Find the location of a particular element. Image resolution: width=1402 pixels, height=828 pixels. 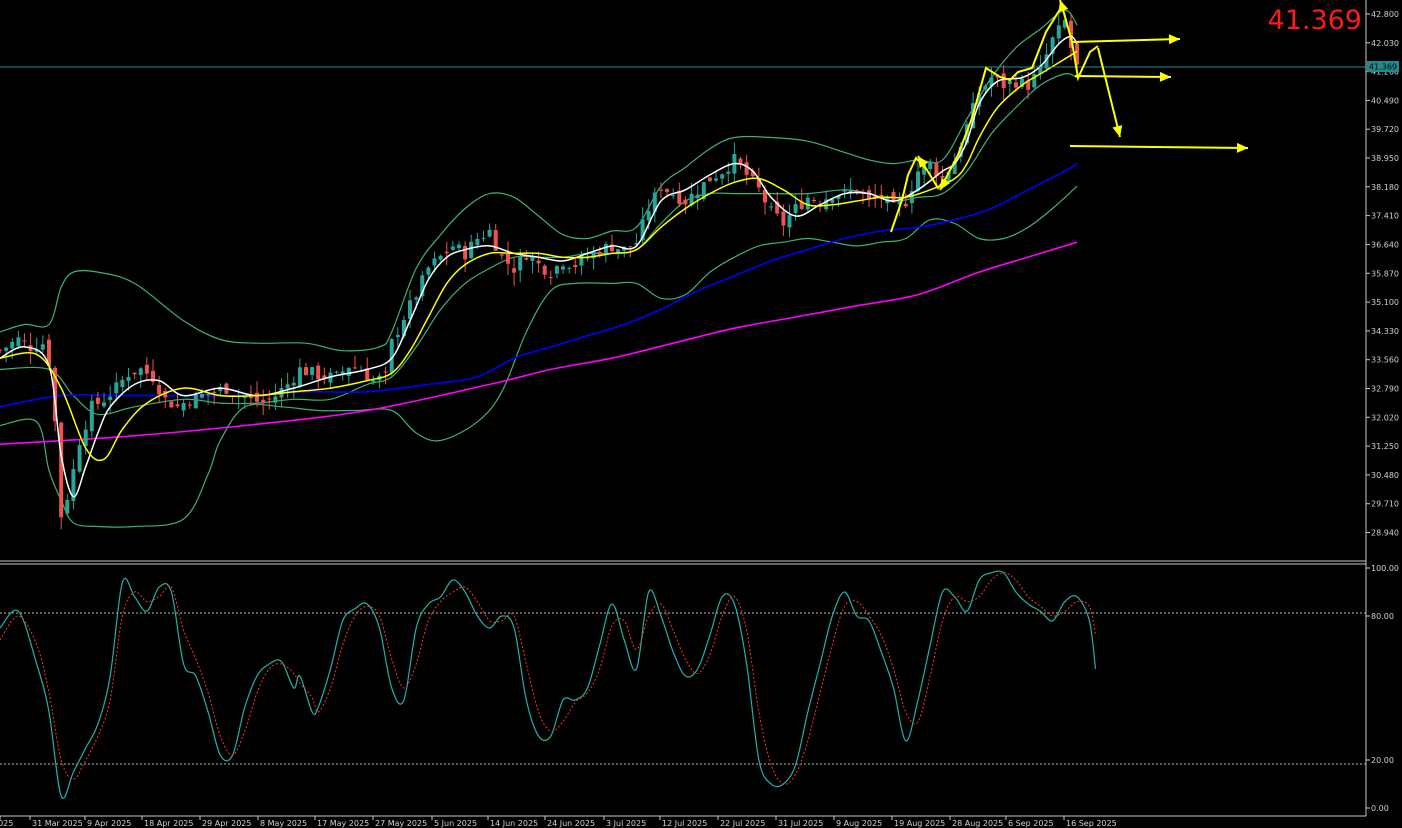

price-tick-label: 38.180 is located at coordinates (1385, 187).